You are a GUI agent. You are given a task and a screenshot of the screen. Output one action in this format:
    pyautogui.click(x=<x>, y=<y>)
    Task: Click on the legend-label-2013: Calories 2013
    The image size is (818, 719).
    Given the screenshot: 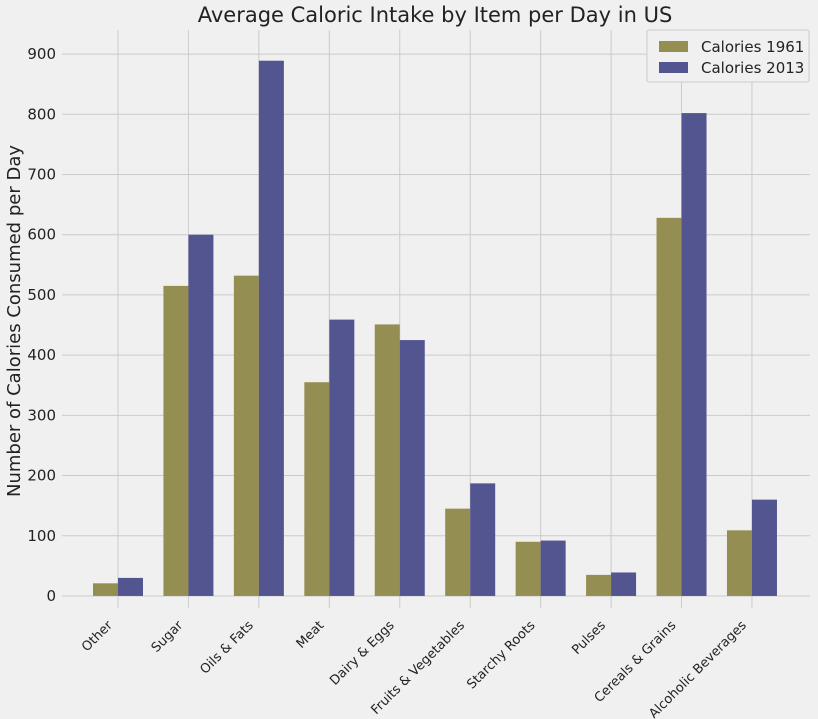 What is the action you would take?
    pyautogui.click(x=752, y=68)
    